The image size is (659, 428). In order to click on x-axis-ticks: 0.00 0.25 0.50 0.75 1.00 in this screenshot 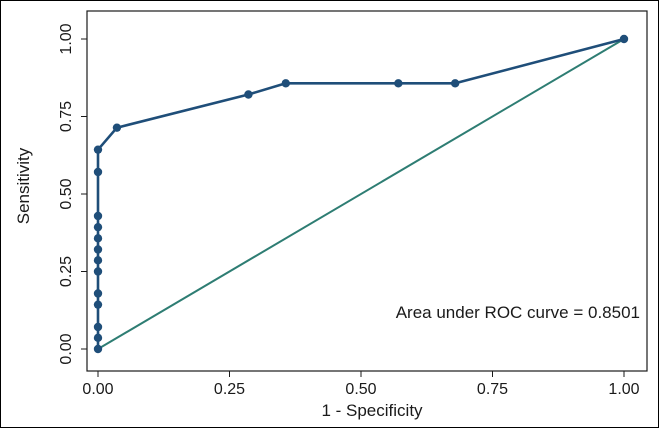, I will do `click(361, 384)`.